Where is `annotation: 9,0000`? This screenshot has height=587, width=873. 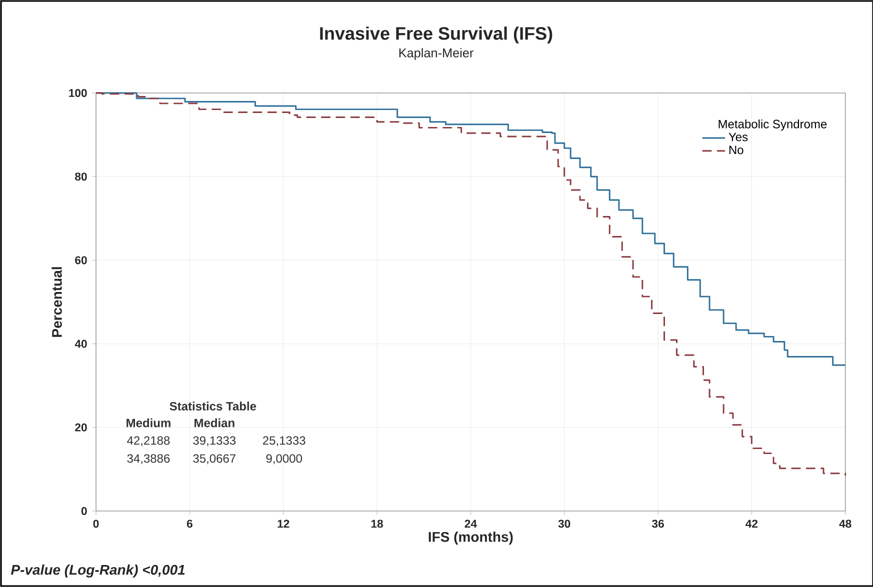
annotation: 9,0000 is located at coordinates (284, 459).